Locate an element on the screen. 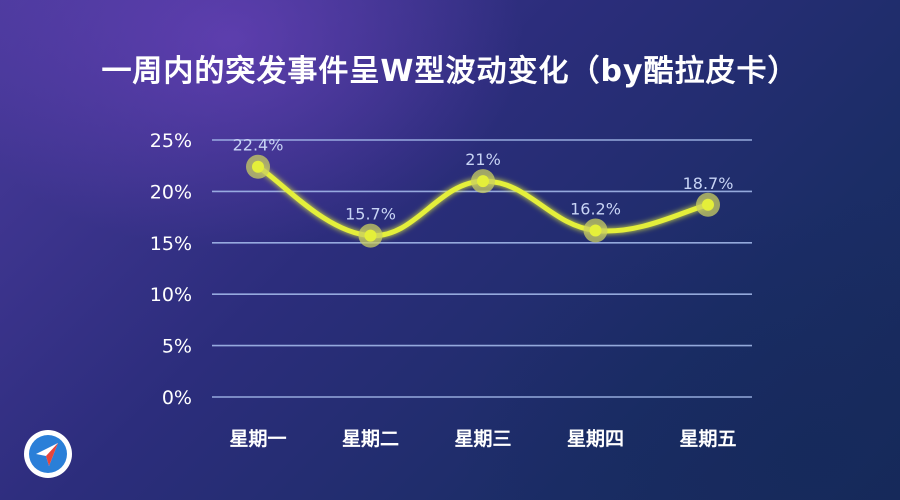 Image resolution: width=900 pixels, height=500 pixels. x-tick-label: 星期三 is located at coordinates (482, 439).